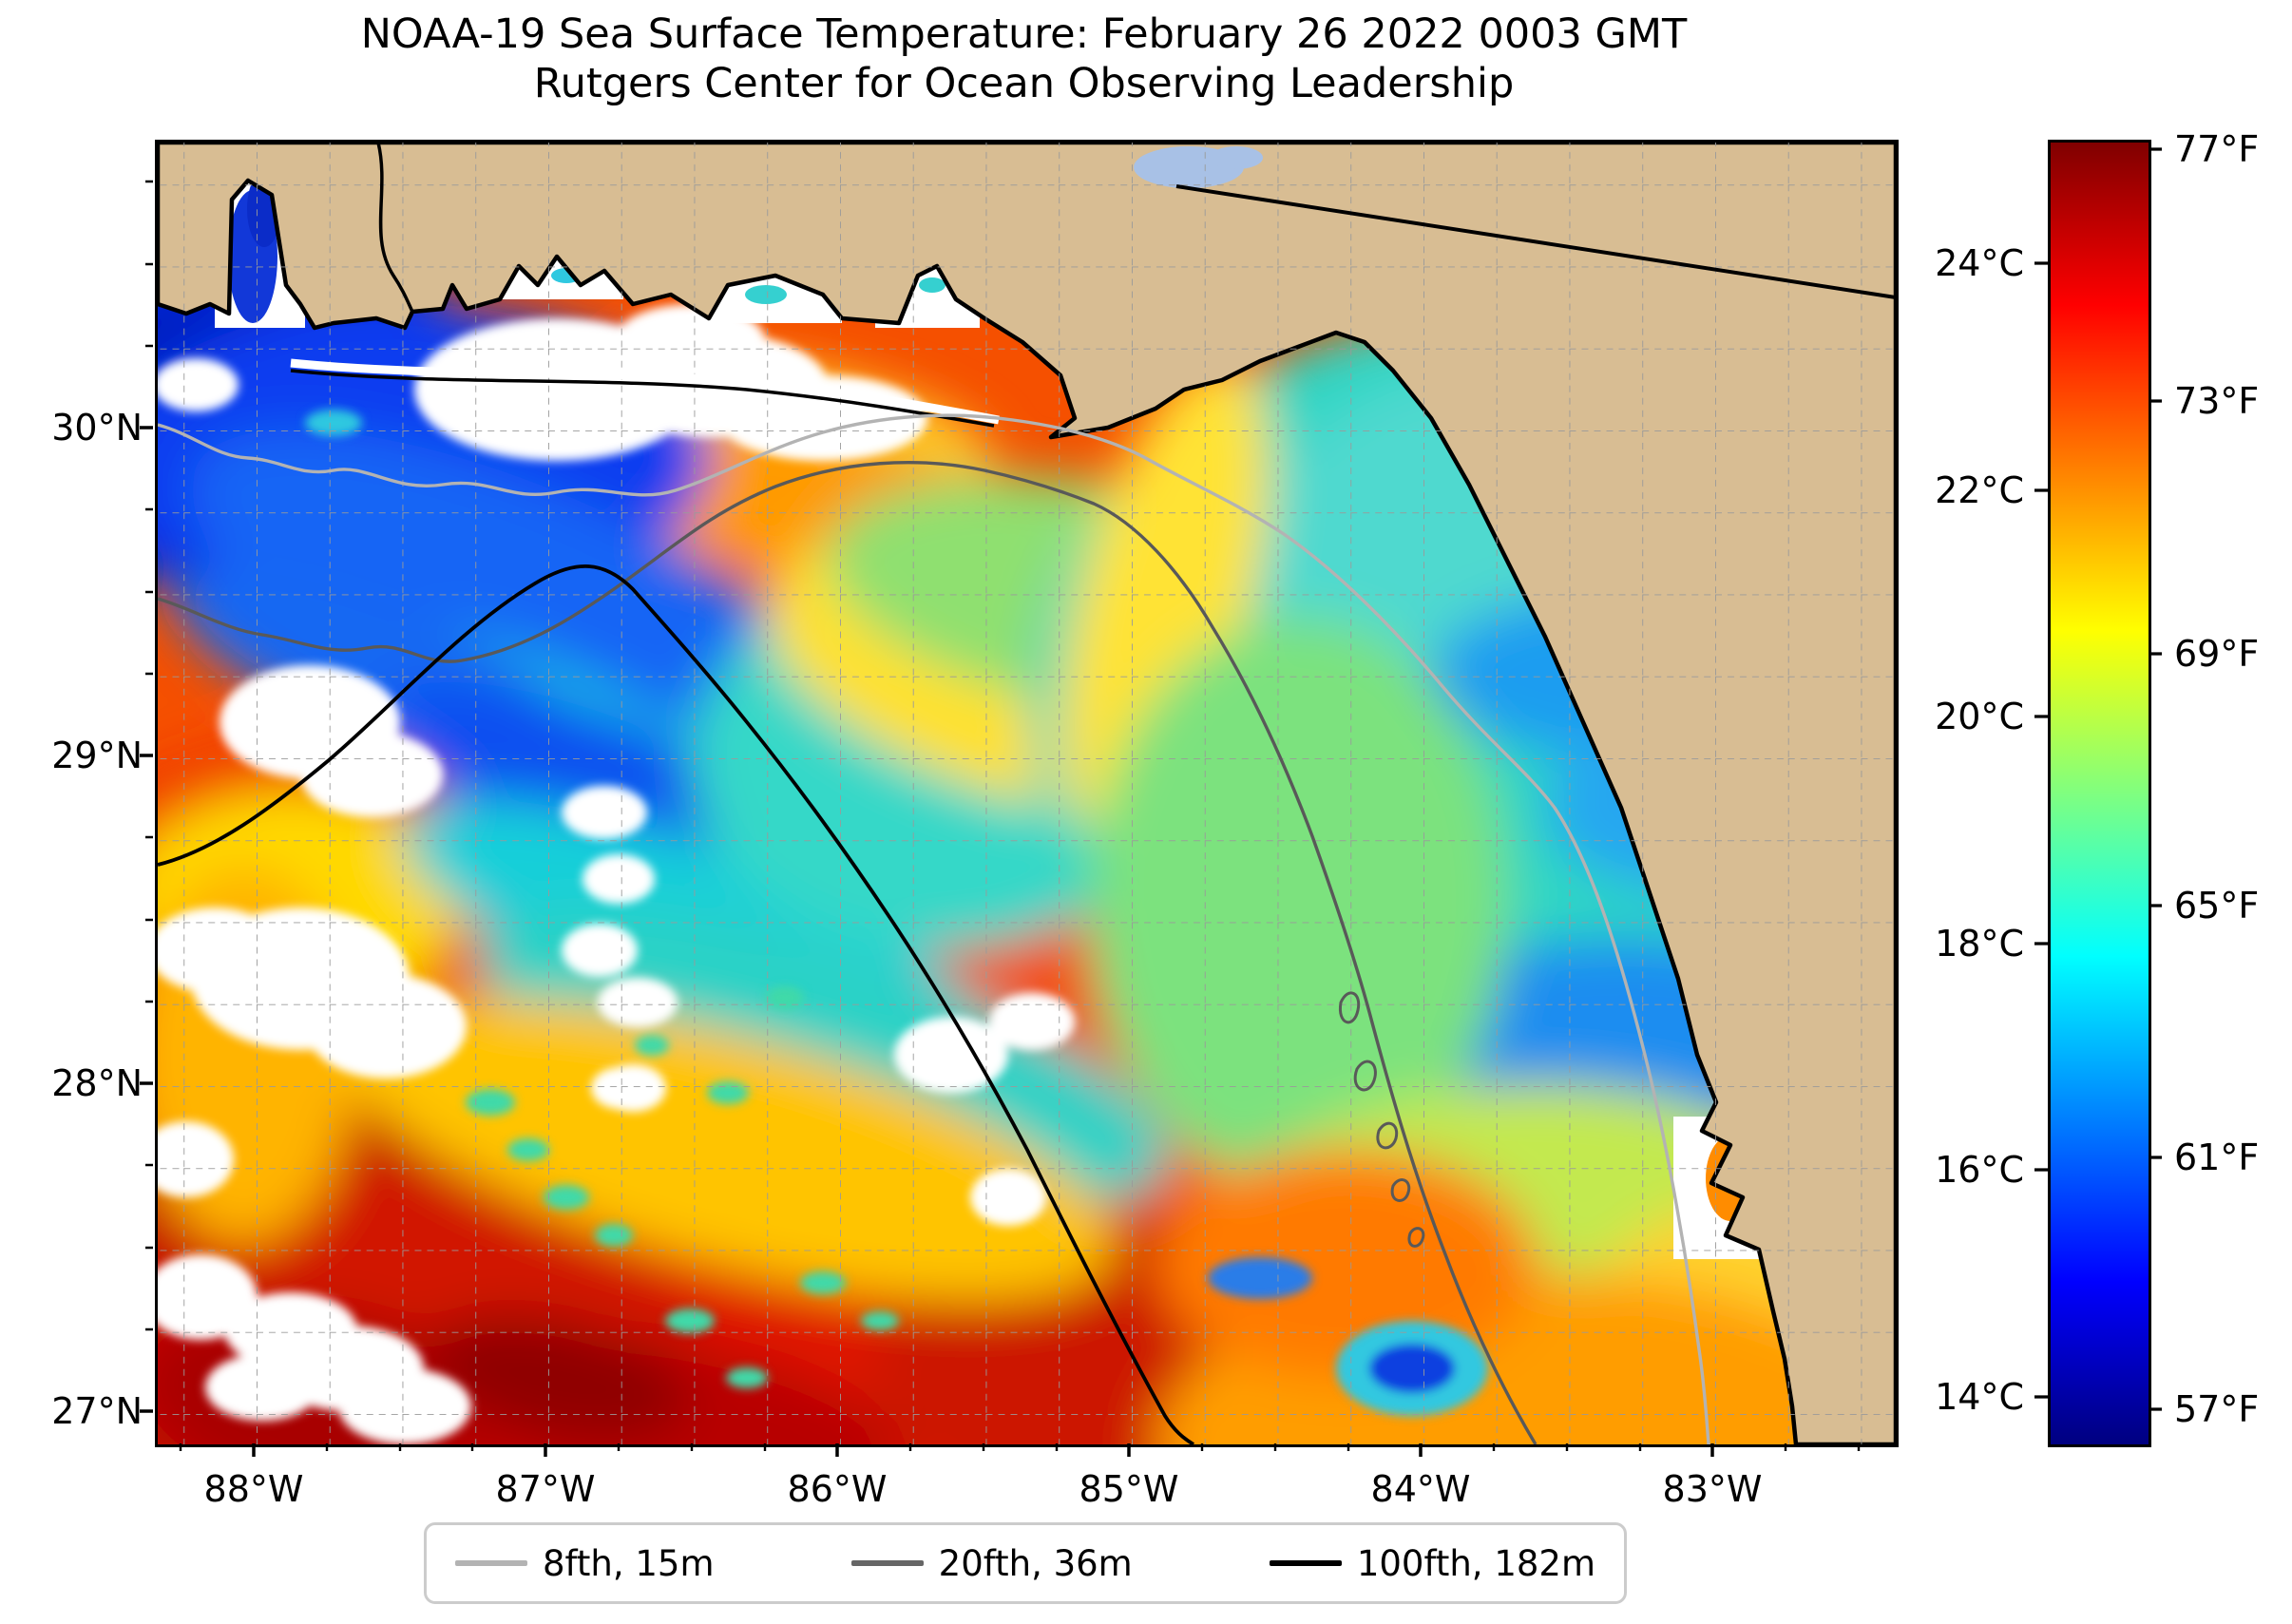  What do you see at coordinates (2217, 1157) in the screenshot?
I see `colorbar-label-61f: 61°F` at bounding box center [2217, 1157].